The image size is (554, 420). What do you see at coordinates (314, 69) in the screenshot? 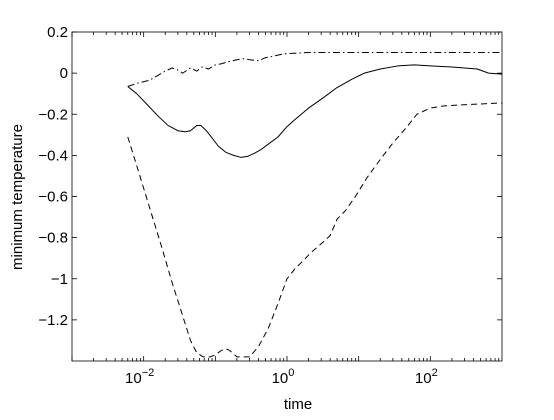
I see `series-line-dashdot` at bounding box center [314, 69].